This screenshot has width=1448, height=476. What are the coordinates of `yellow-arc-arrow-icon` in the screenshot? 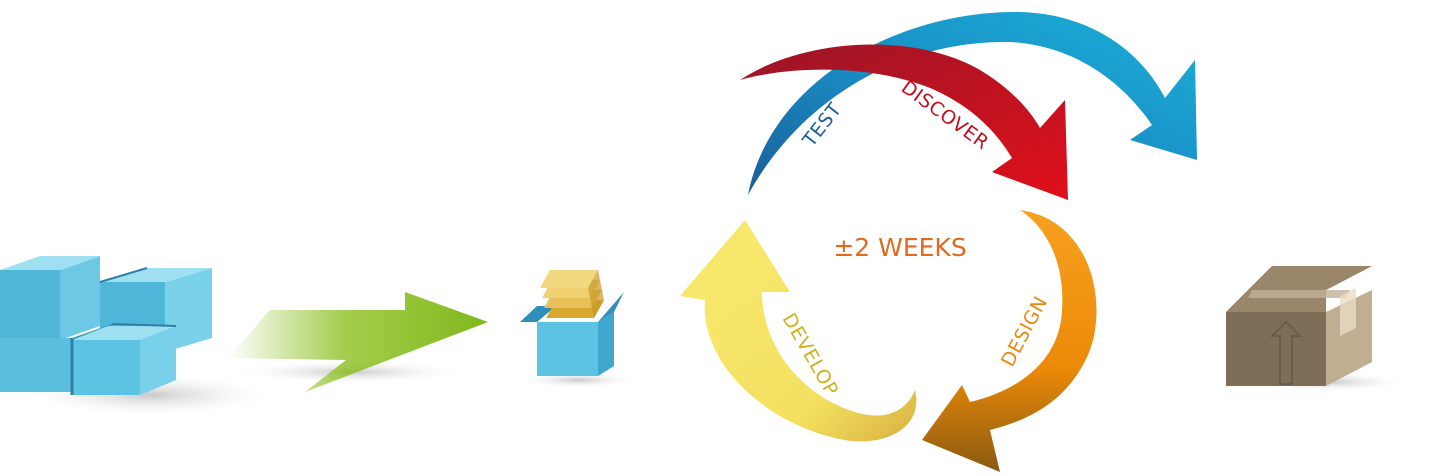 It's located at (798, 331).